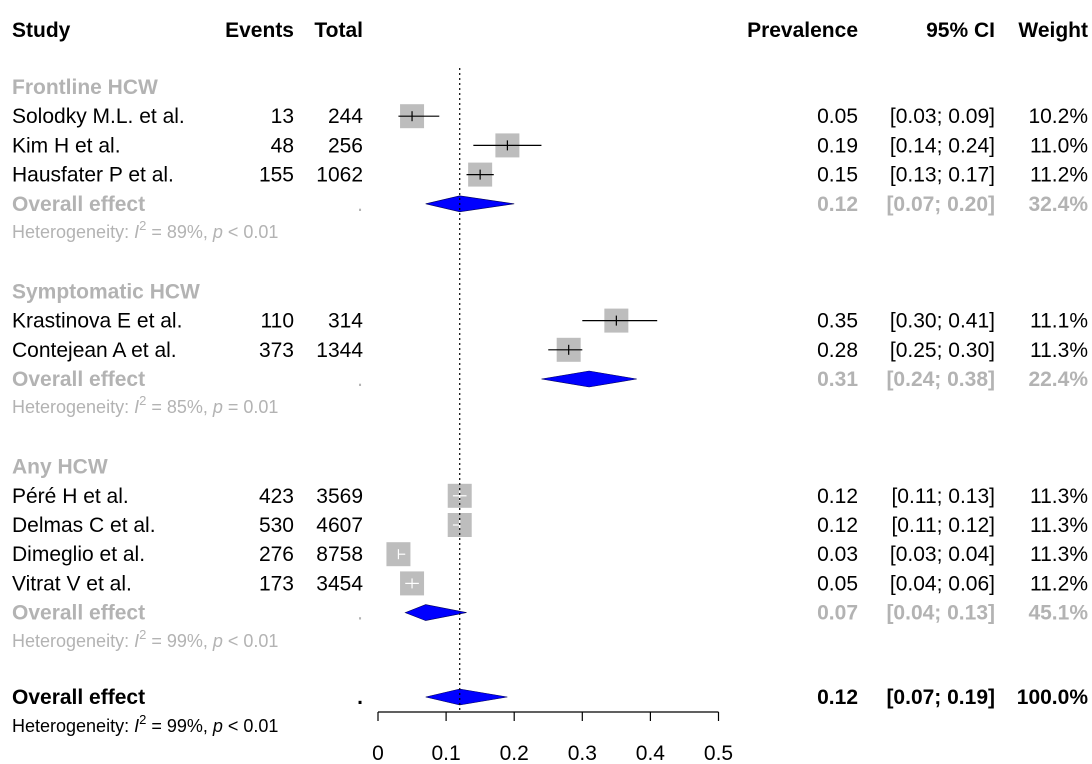 The image size is (1092, 764). I want to click on subgroup-overall-weight: 45.1%, so click(1058, 613).